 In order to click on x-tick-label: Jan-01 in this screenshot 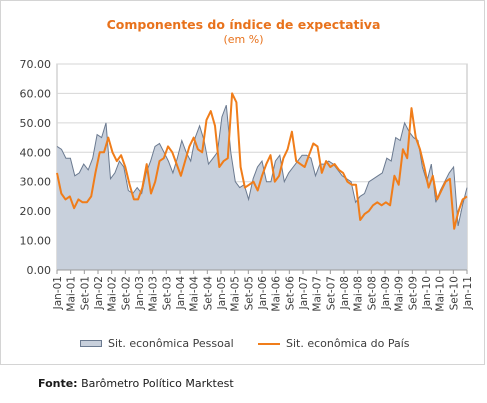, I will do `click(58, 293)`.